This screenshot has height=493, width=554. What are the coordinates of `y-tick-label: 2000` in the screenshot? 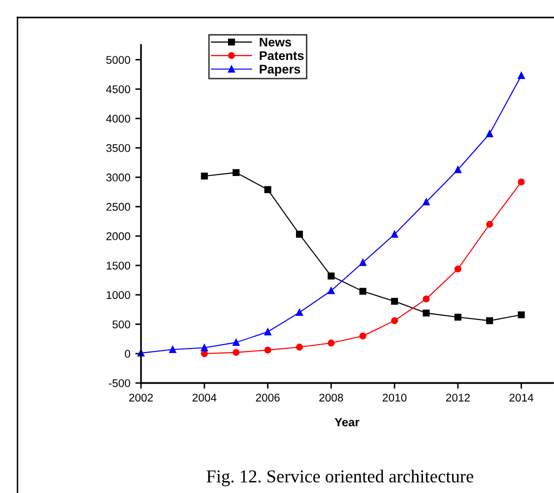 It's located at (118, 236).